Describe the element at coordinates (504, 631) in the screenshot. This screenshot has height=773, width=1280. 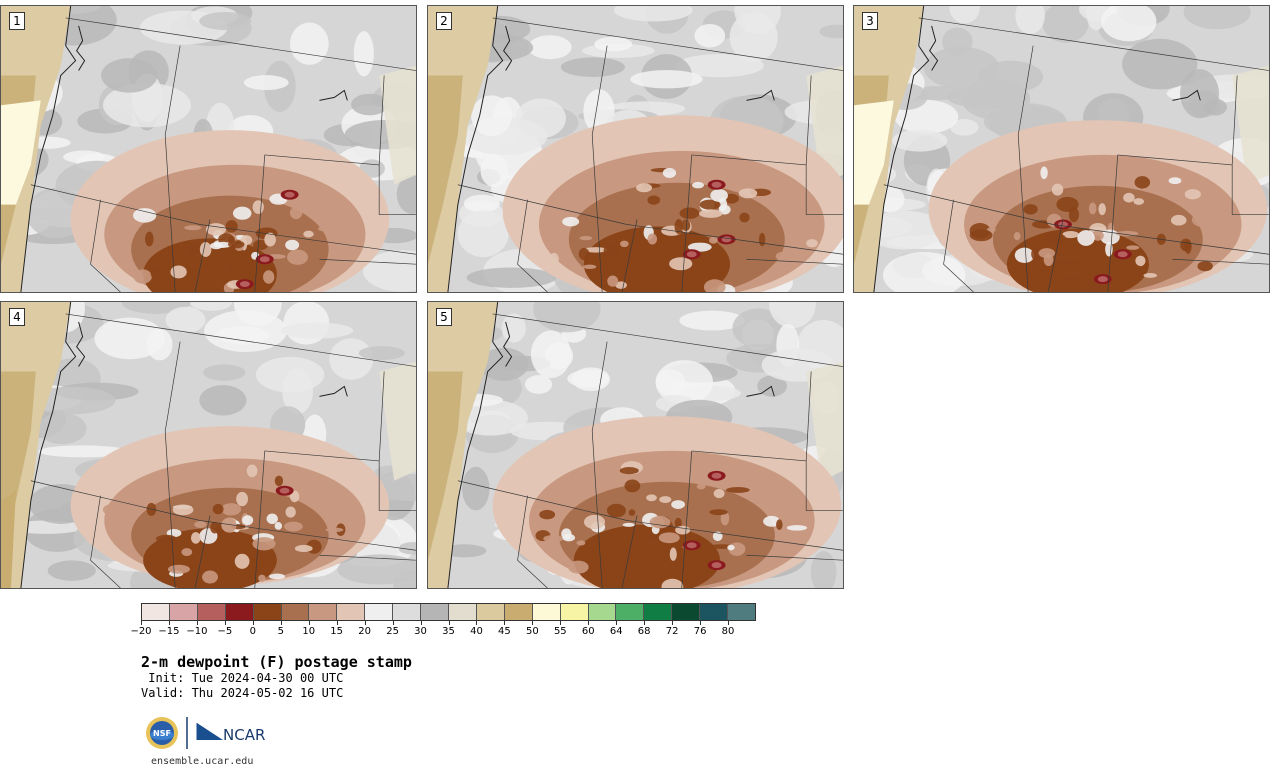
I see `colorbar-tick-label: 45` at that location.